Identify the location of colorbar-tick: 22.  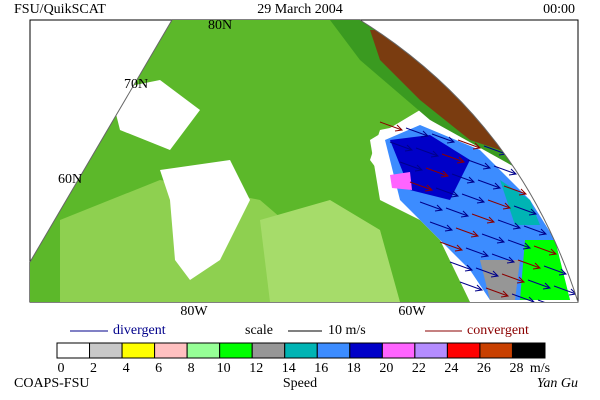
(419, 368).